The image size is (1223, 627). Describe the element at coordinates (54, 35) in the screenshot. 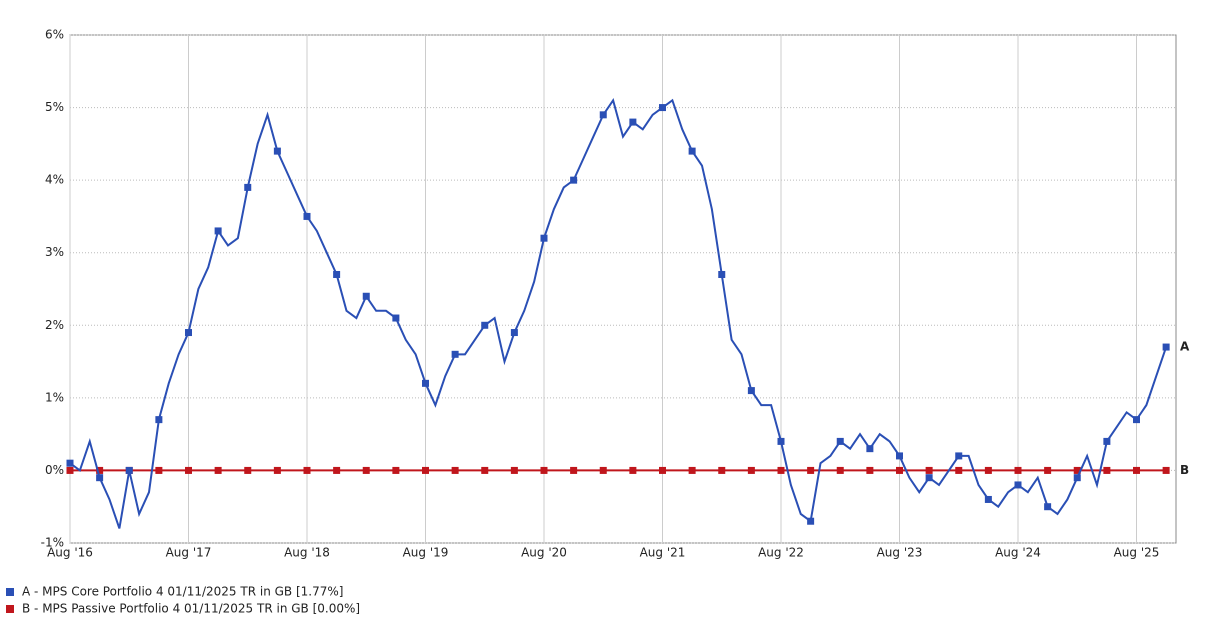

I see `y-tick-label: 6%` at that location.